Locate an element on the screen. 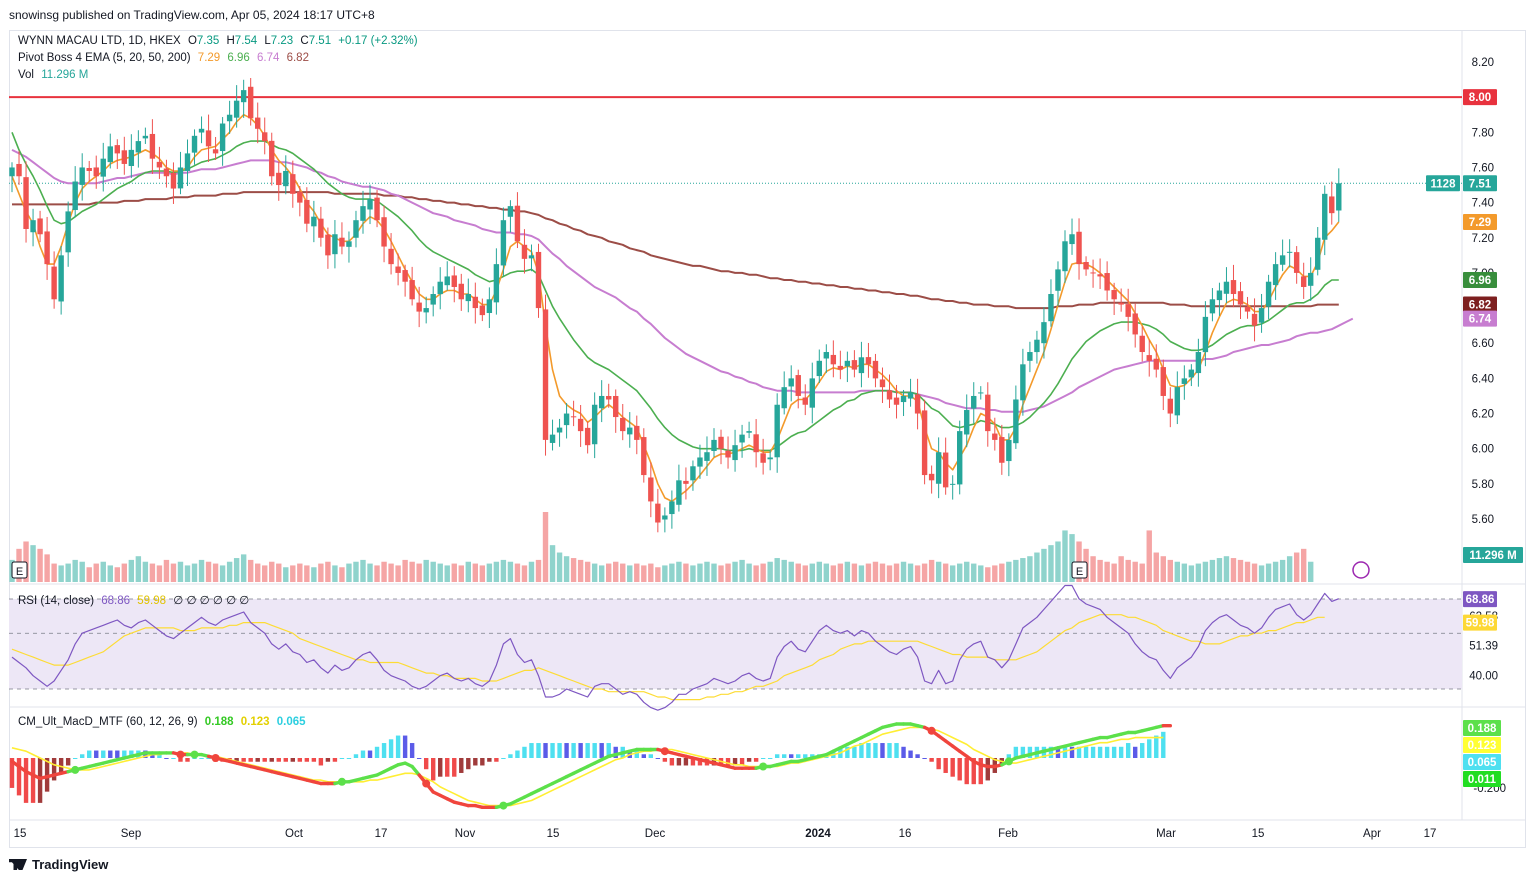 The width and height of the screenshot is (1536, 883). legend-l: 7.23 is located at coordinates (282, 41).